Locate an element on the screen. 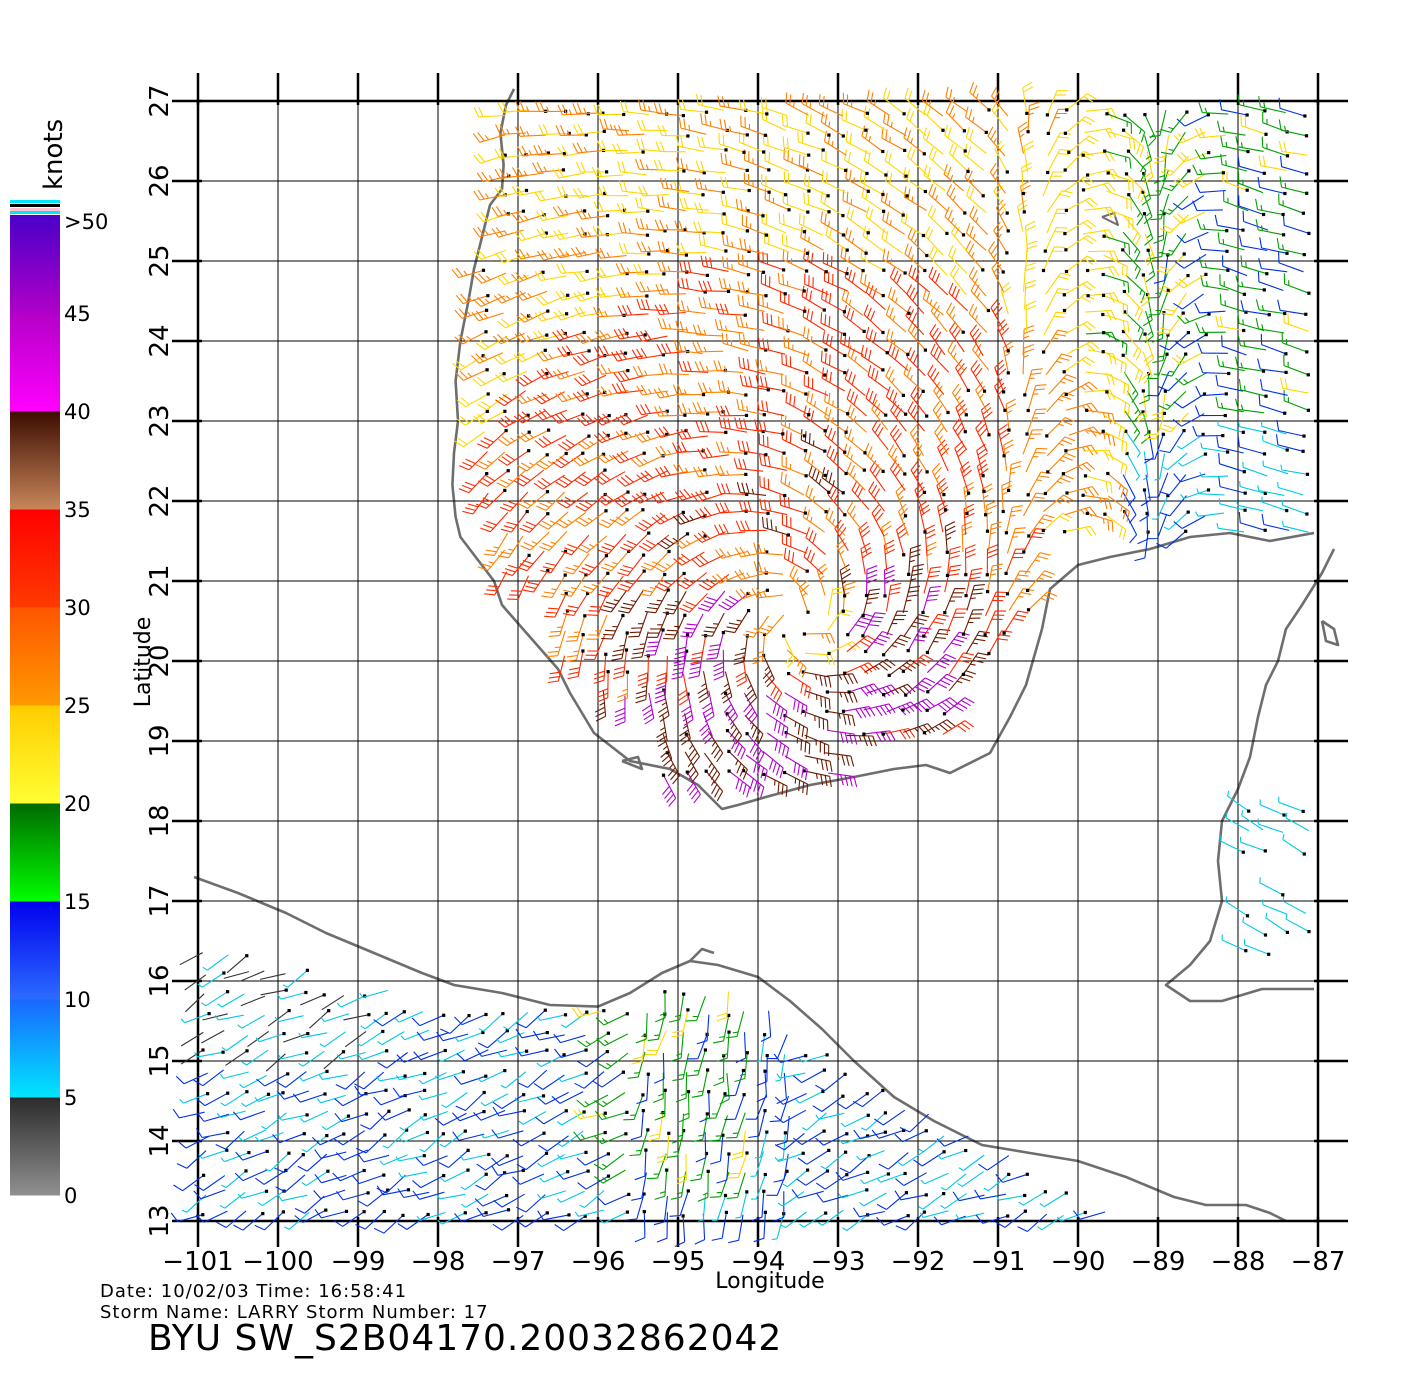 The width and height of the screenshot is (1420, 1400). colorbar-tick-label: 15 is located at coordinates (77, 902).